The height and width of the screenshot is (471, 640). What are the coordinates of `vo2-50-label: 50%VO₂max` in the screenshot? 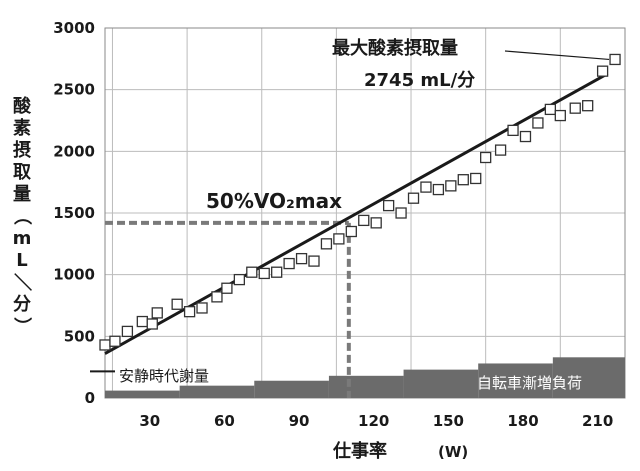 It's located at (274, 201).